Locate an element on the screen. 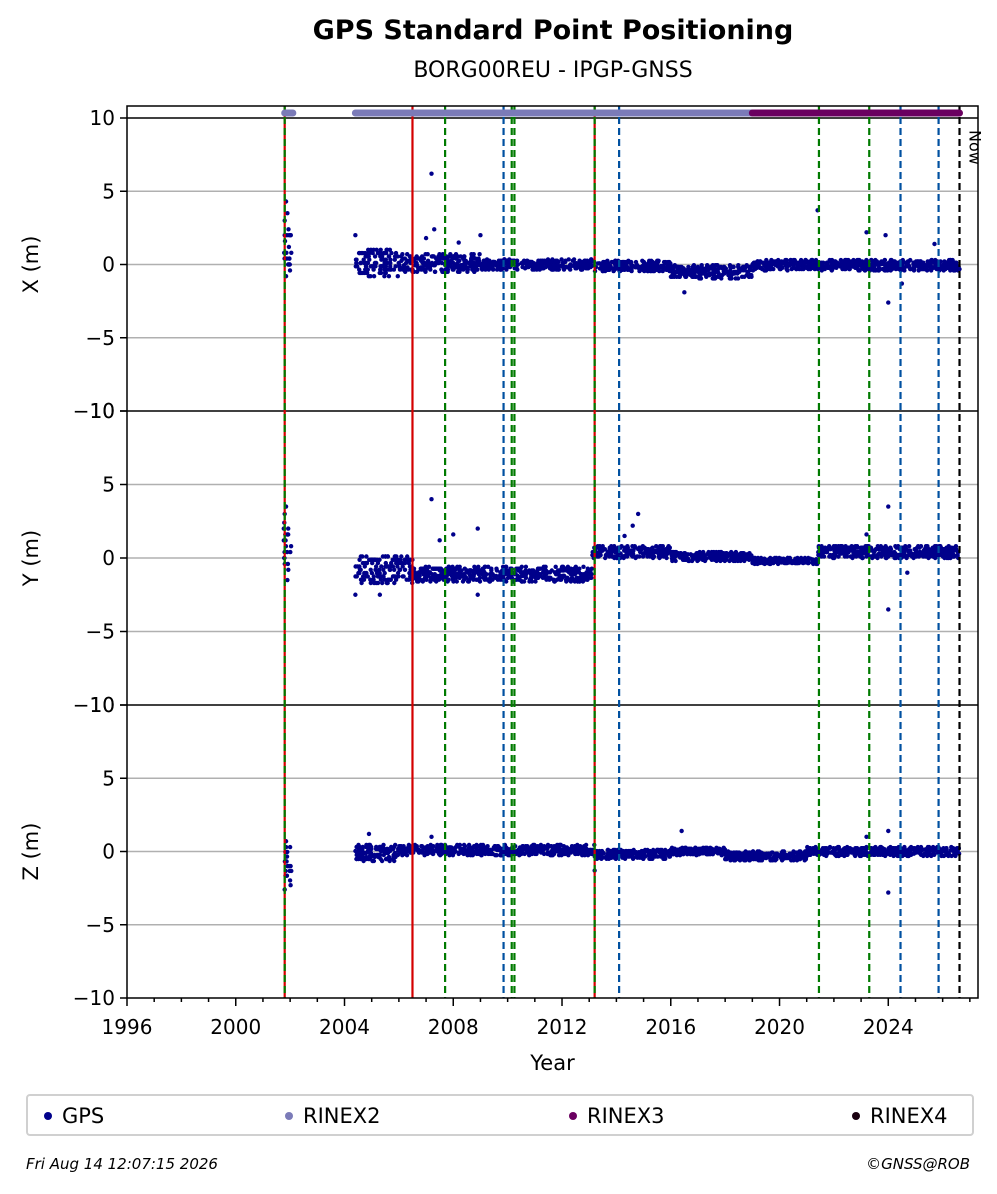 The image size is (997, 1194). y-tick-label: −5 is located at coordinates (100, 632).